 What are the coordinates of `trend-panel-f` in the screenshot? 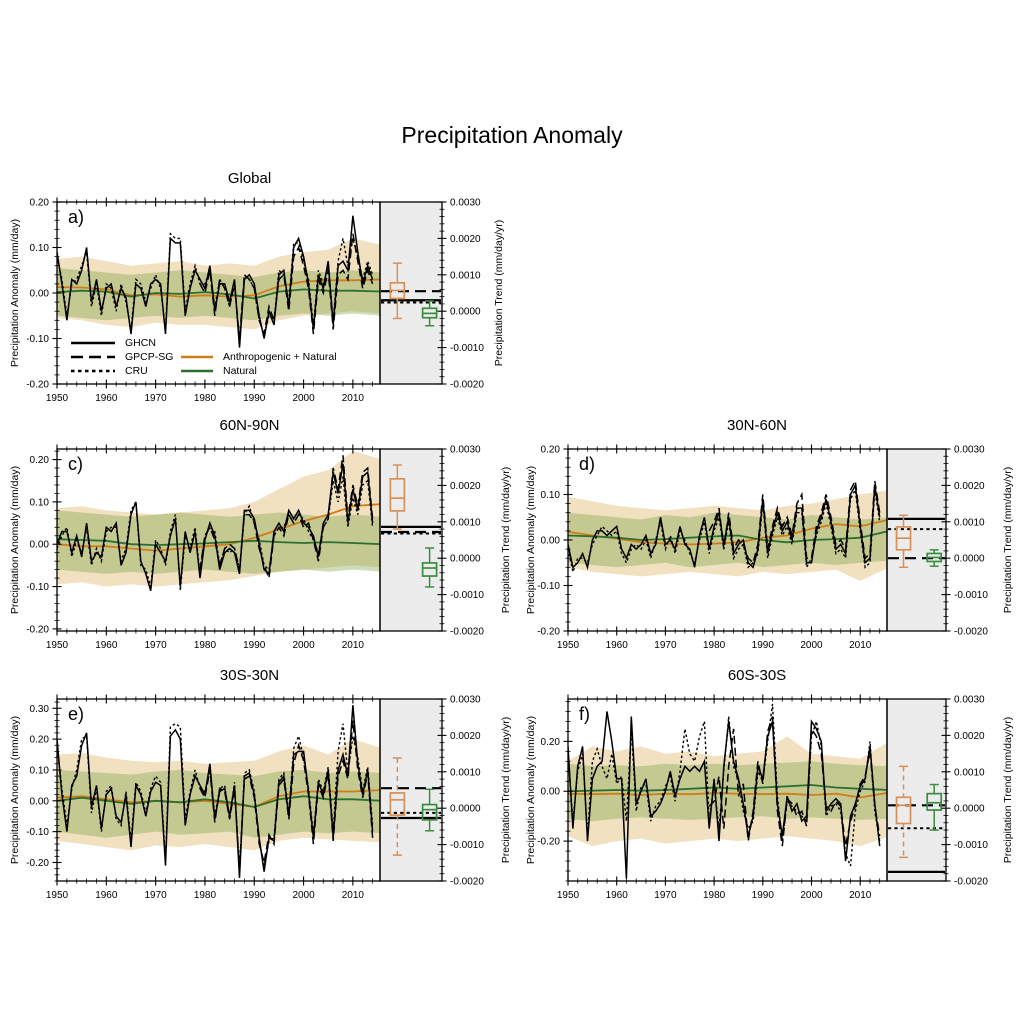 It's located at (916, 790).